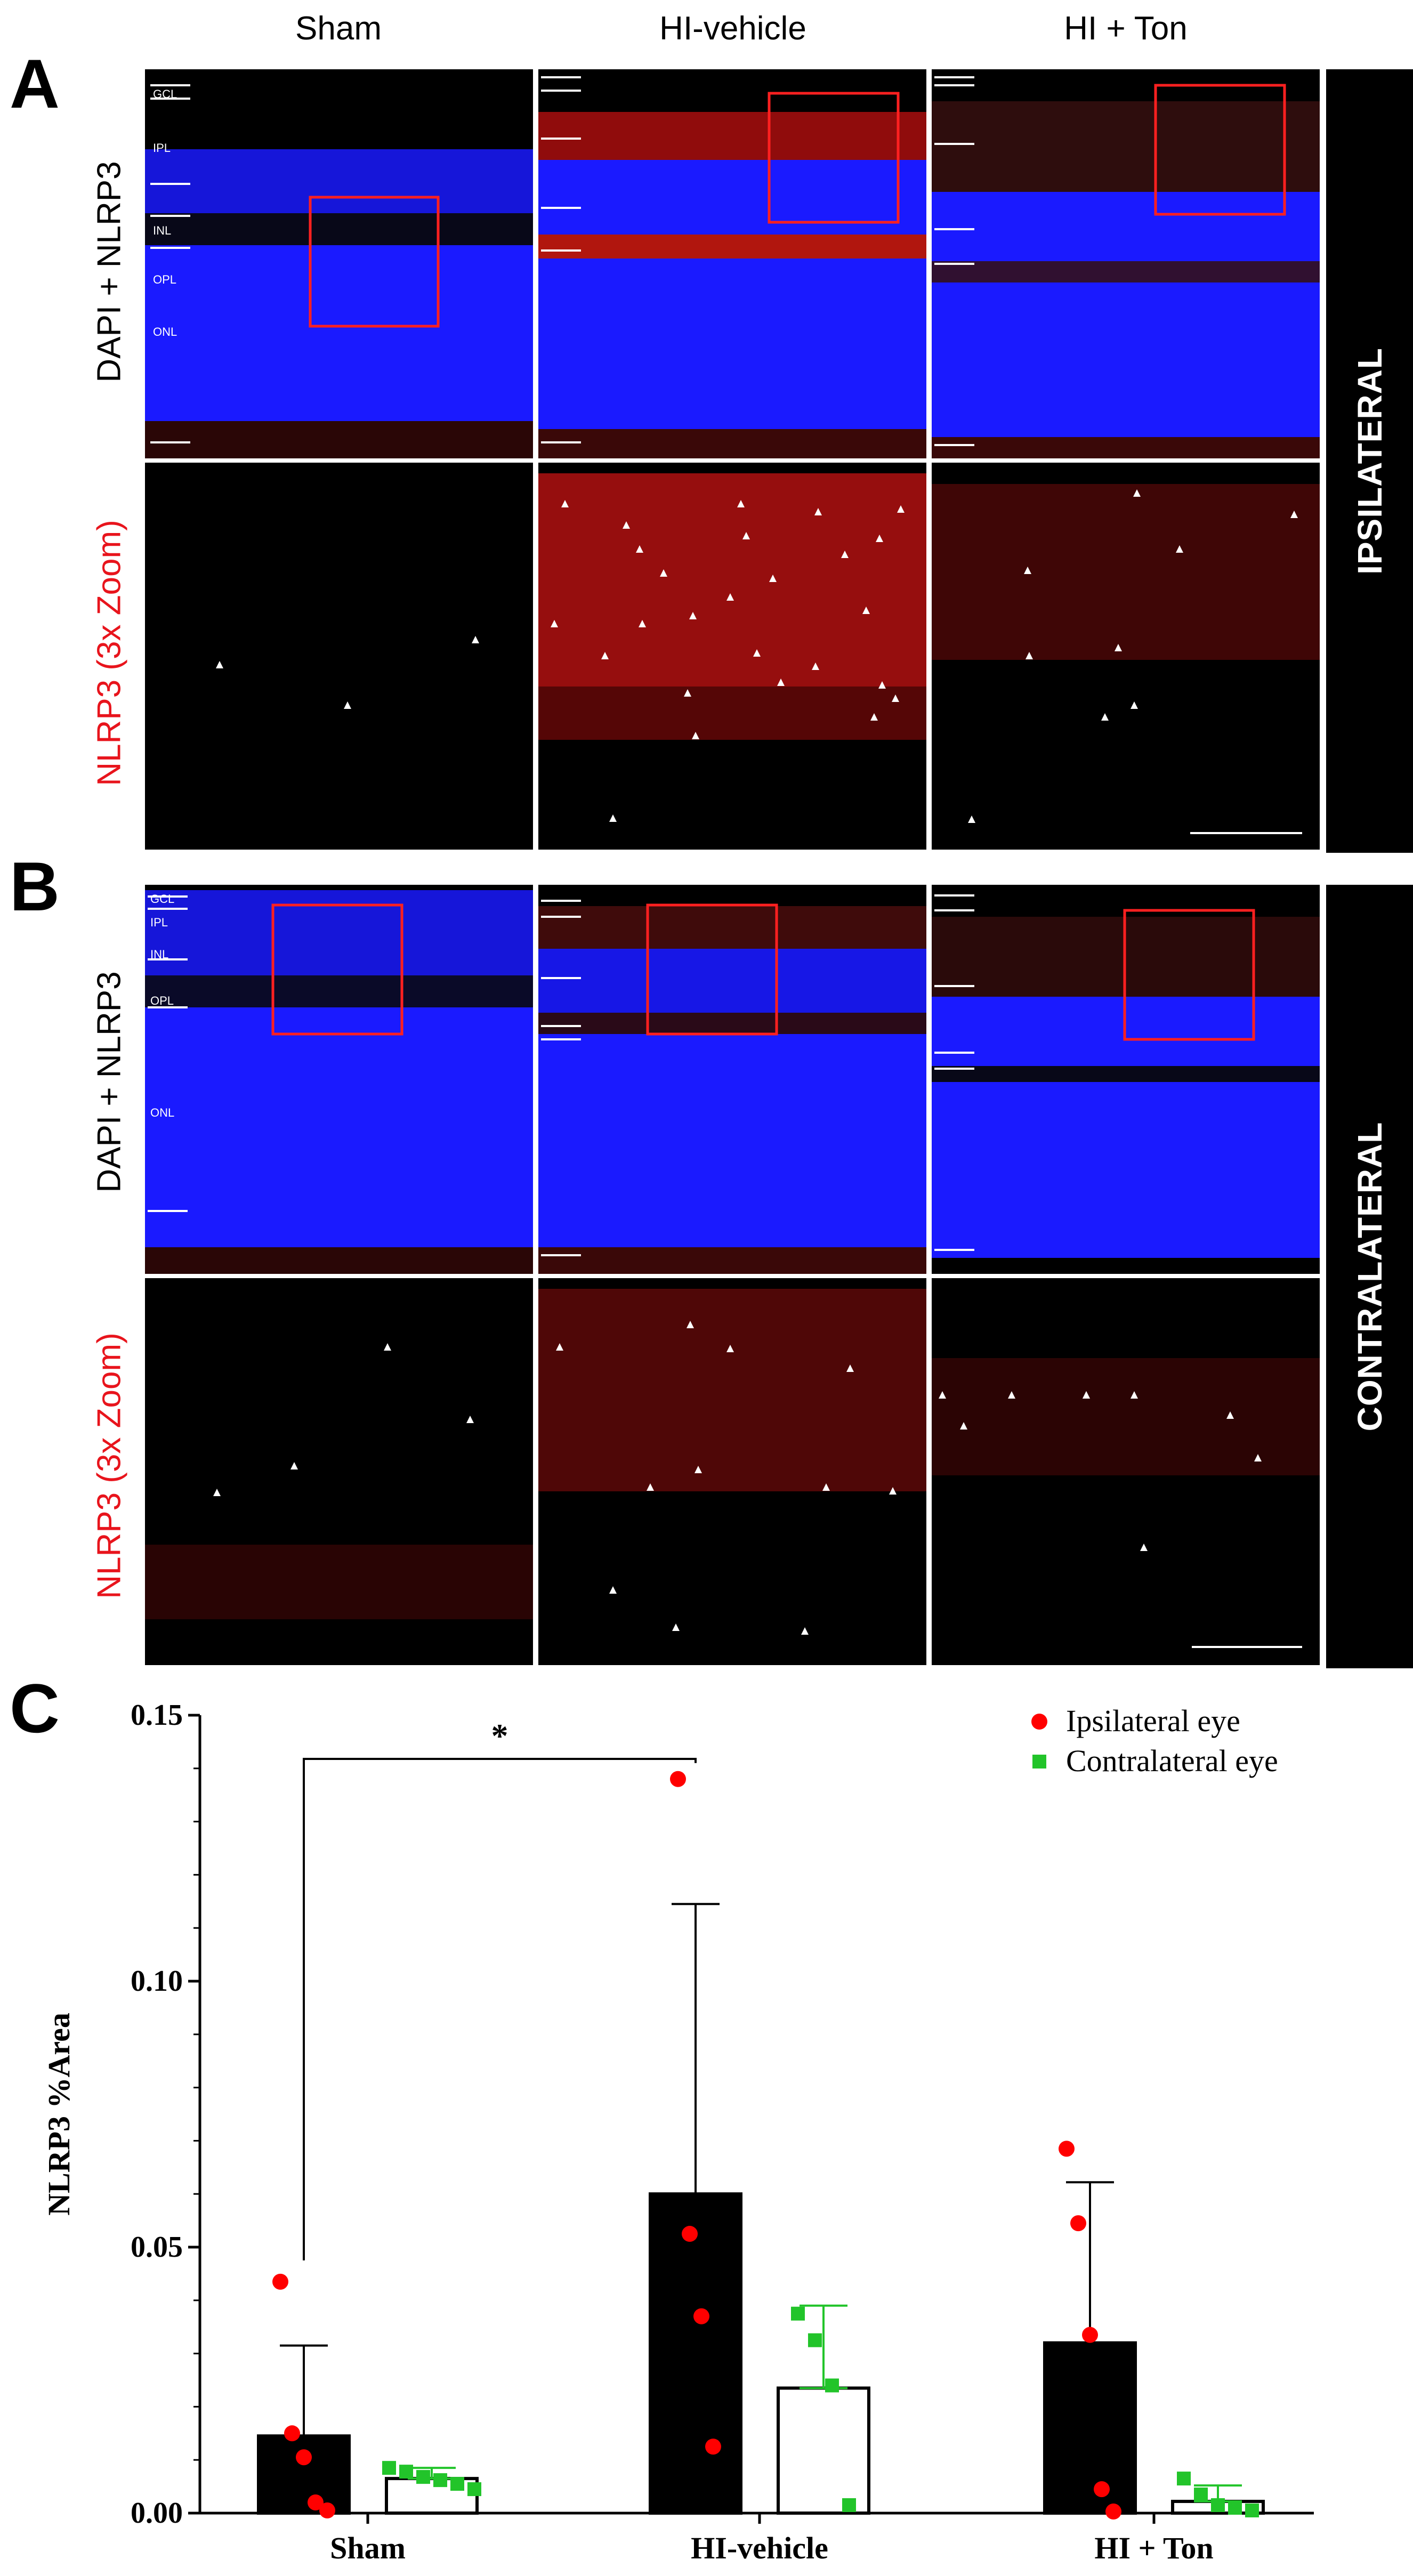 The height and width of the screenshot is (2576, 1413). Describe the element at coordinates (732, 264) in the screenshot. I see `micrograph-a-merge-hi-vehicle` at that location.